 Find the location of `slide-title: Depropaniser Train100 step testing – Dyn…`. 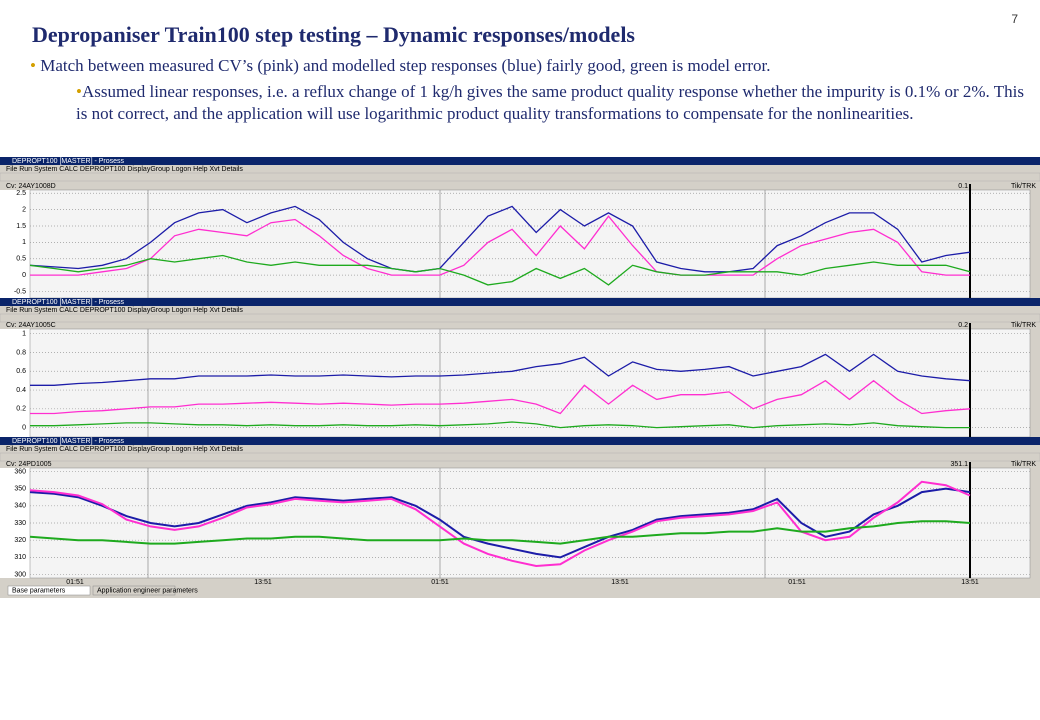

slide-title: Depropaniser Train100 step testing – Dyn… is located at coordinates (333, 34).